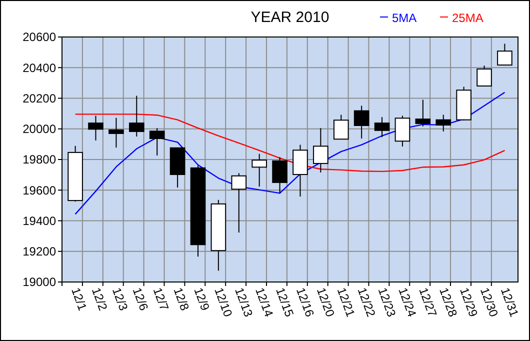  What do you see at coordinates (39, 282) in the screenshot?
I see `y-tick-label: 19000` at bounding box center [39, 282].